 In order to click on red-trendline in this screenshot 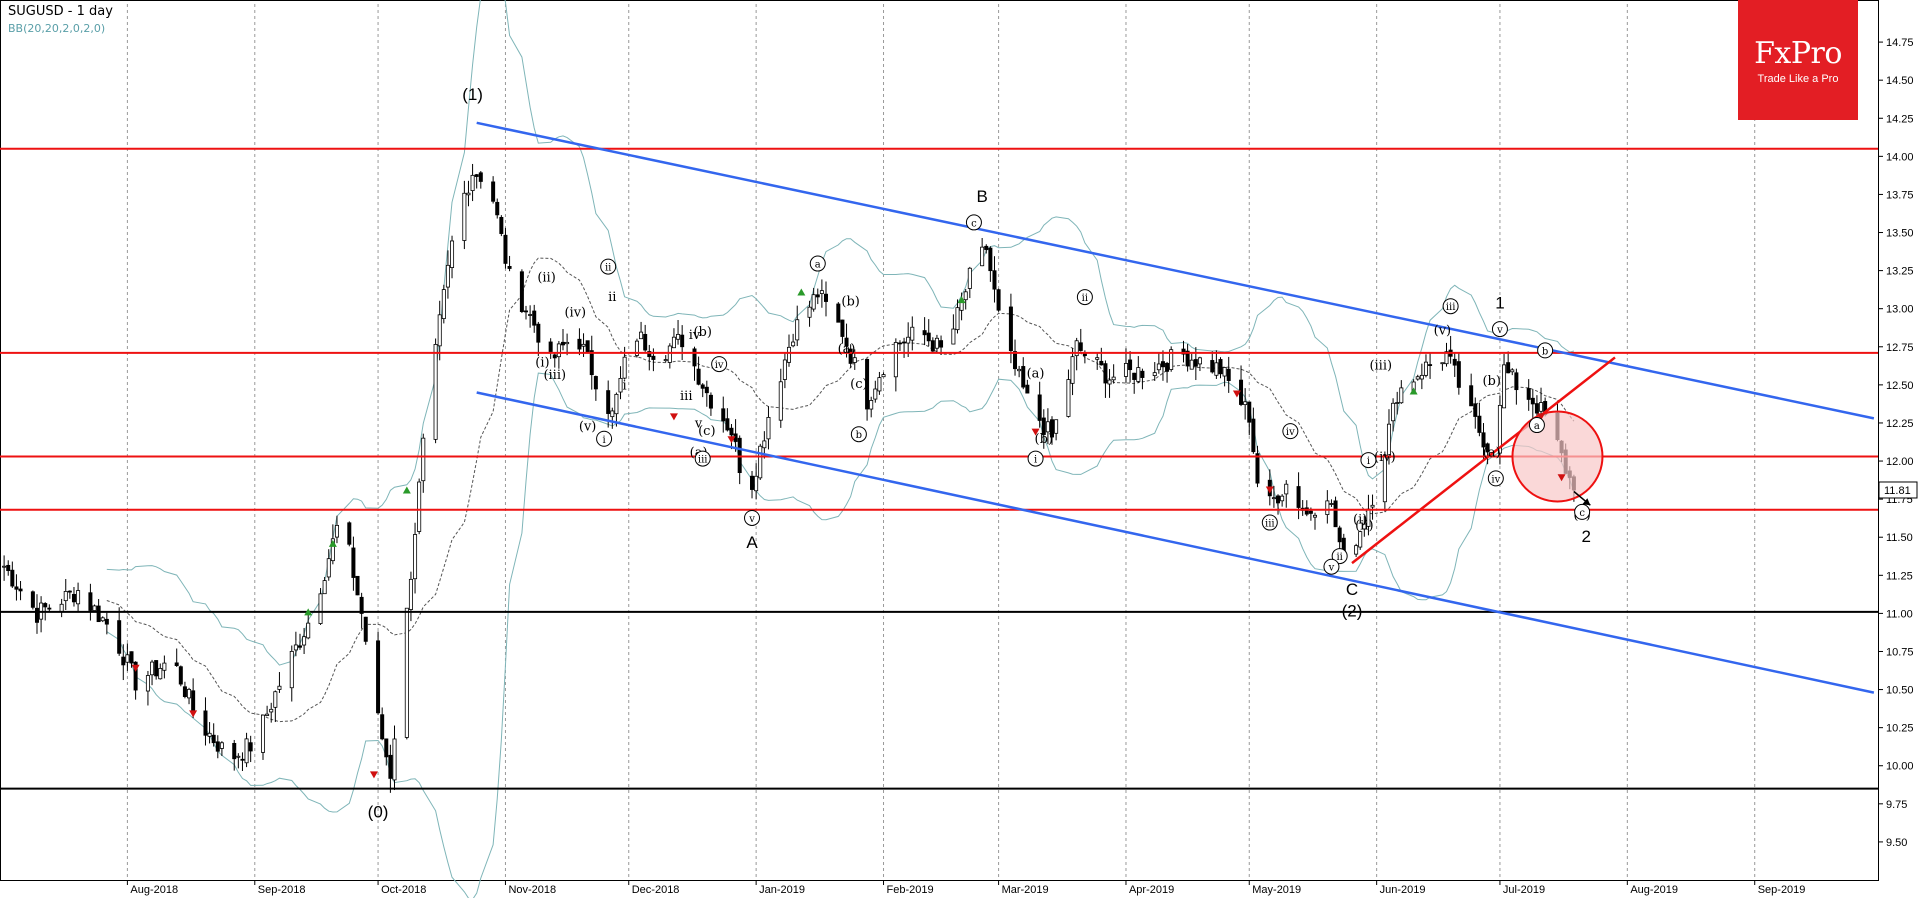, I will do `click(1483, 460)`.